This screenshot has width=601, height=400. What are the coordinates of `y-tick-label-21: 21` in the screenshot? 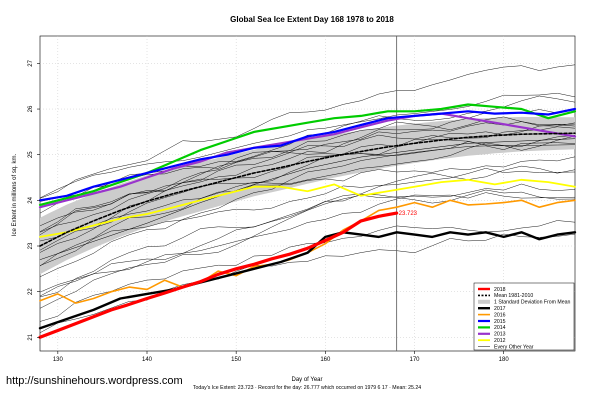 It's located at (31, 336).